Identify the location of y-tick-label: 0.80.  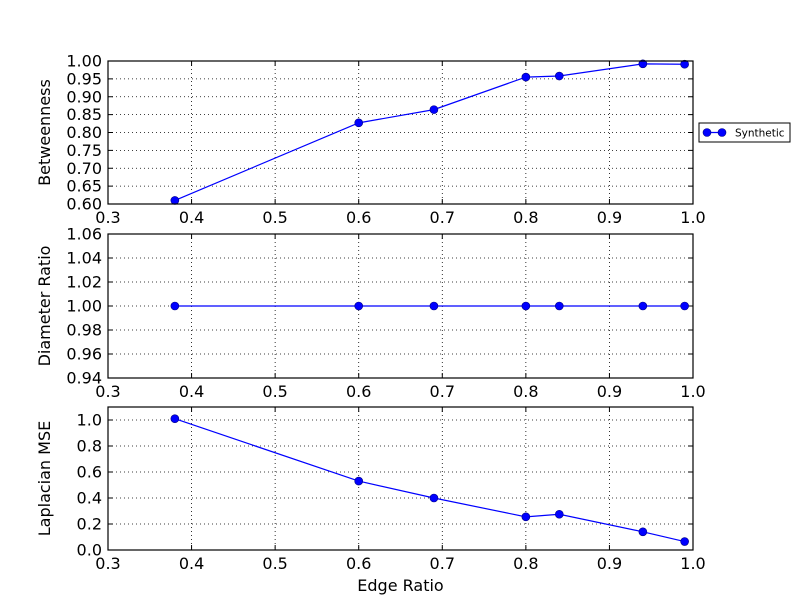
(84, 132).